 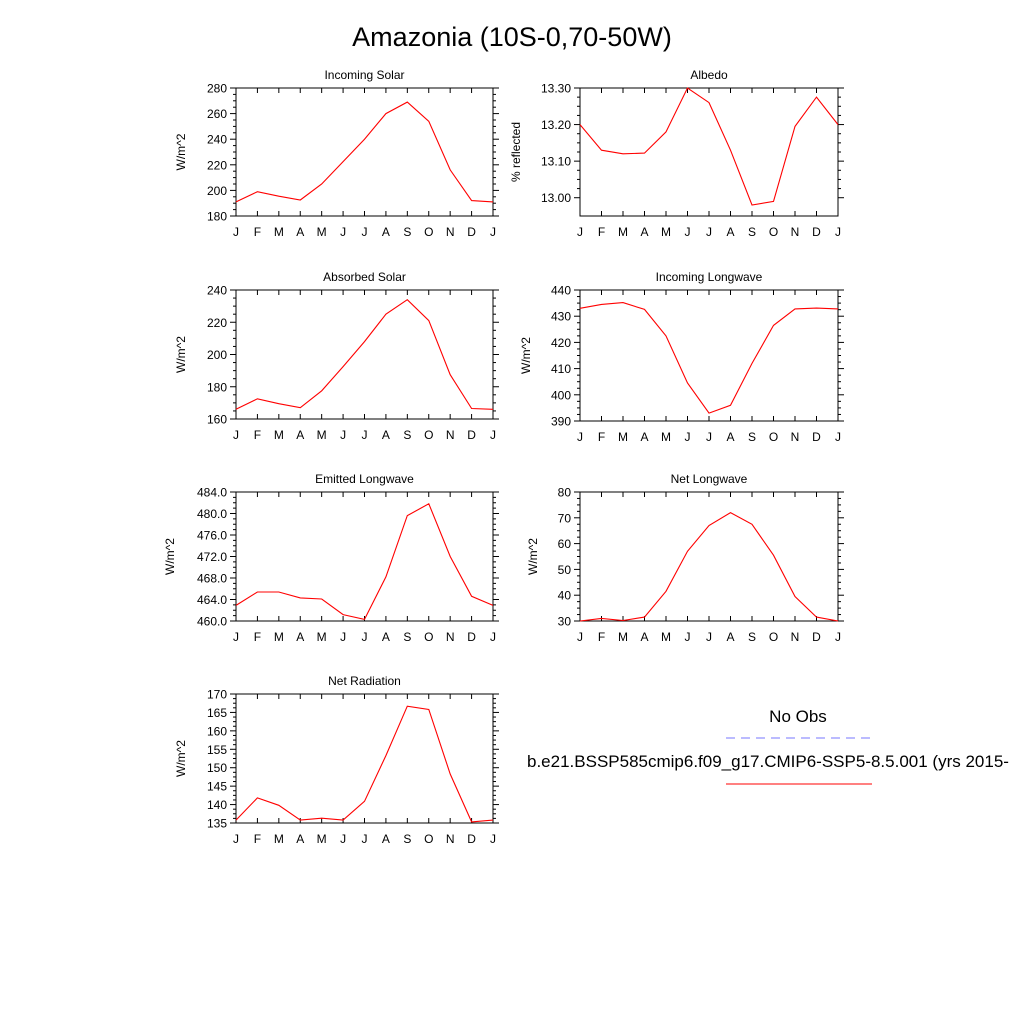 I want to click on y-tick-label: 50, so click(x=565, y=570).